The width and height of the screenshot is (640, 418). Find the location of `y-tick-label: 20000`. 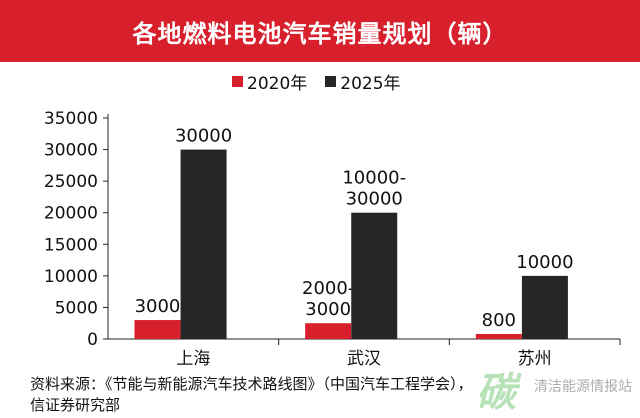

y-tick-label: 20000 is located at coordinates (71, 214).